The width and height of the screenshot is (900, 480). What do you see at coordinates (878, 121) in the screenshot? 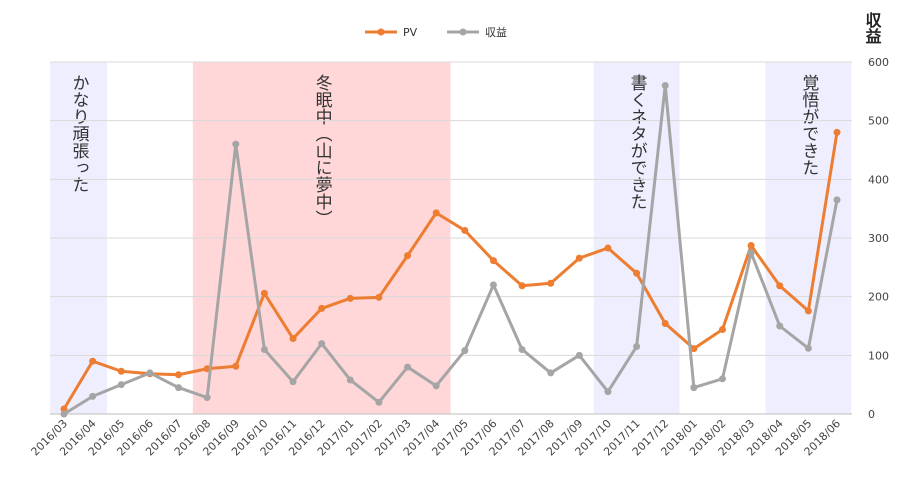
I see `y-right-tick-label: 500` at bounding box center [878, 121].